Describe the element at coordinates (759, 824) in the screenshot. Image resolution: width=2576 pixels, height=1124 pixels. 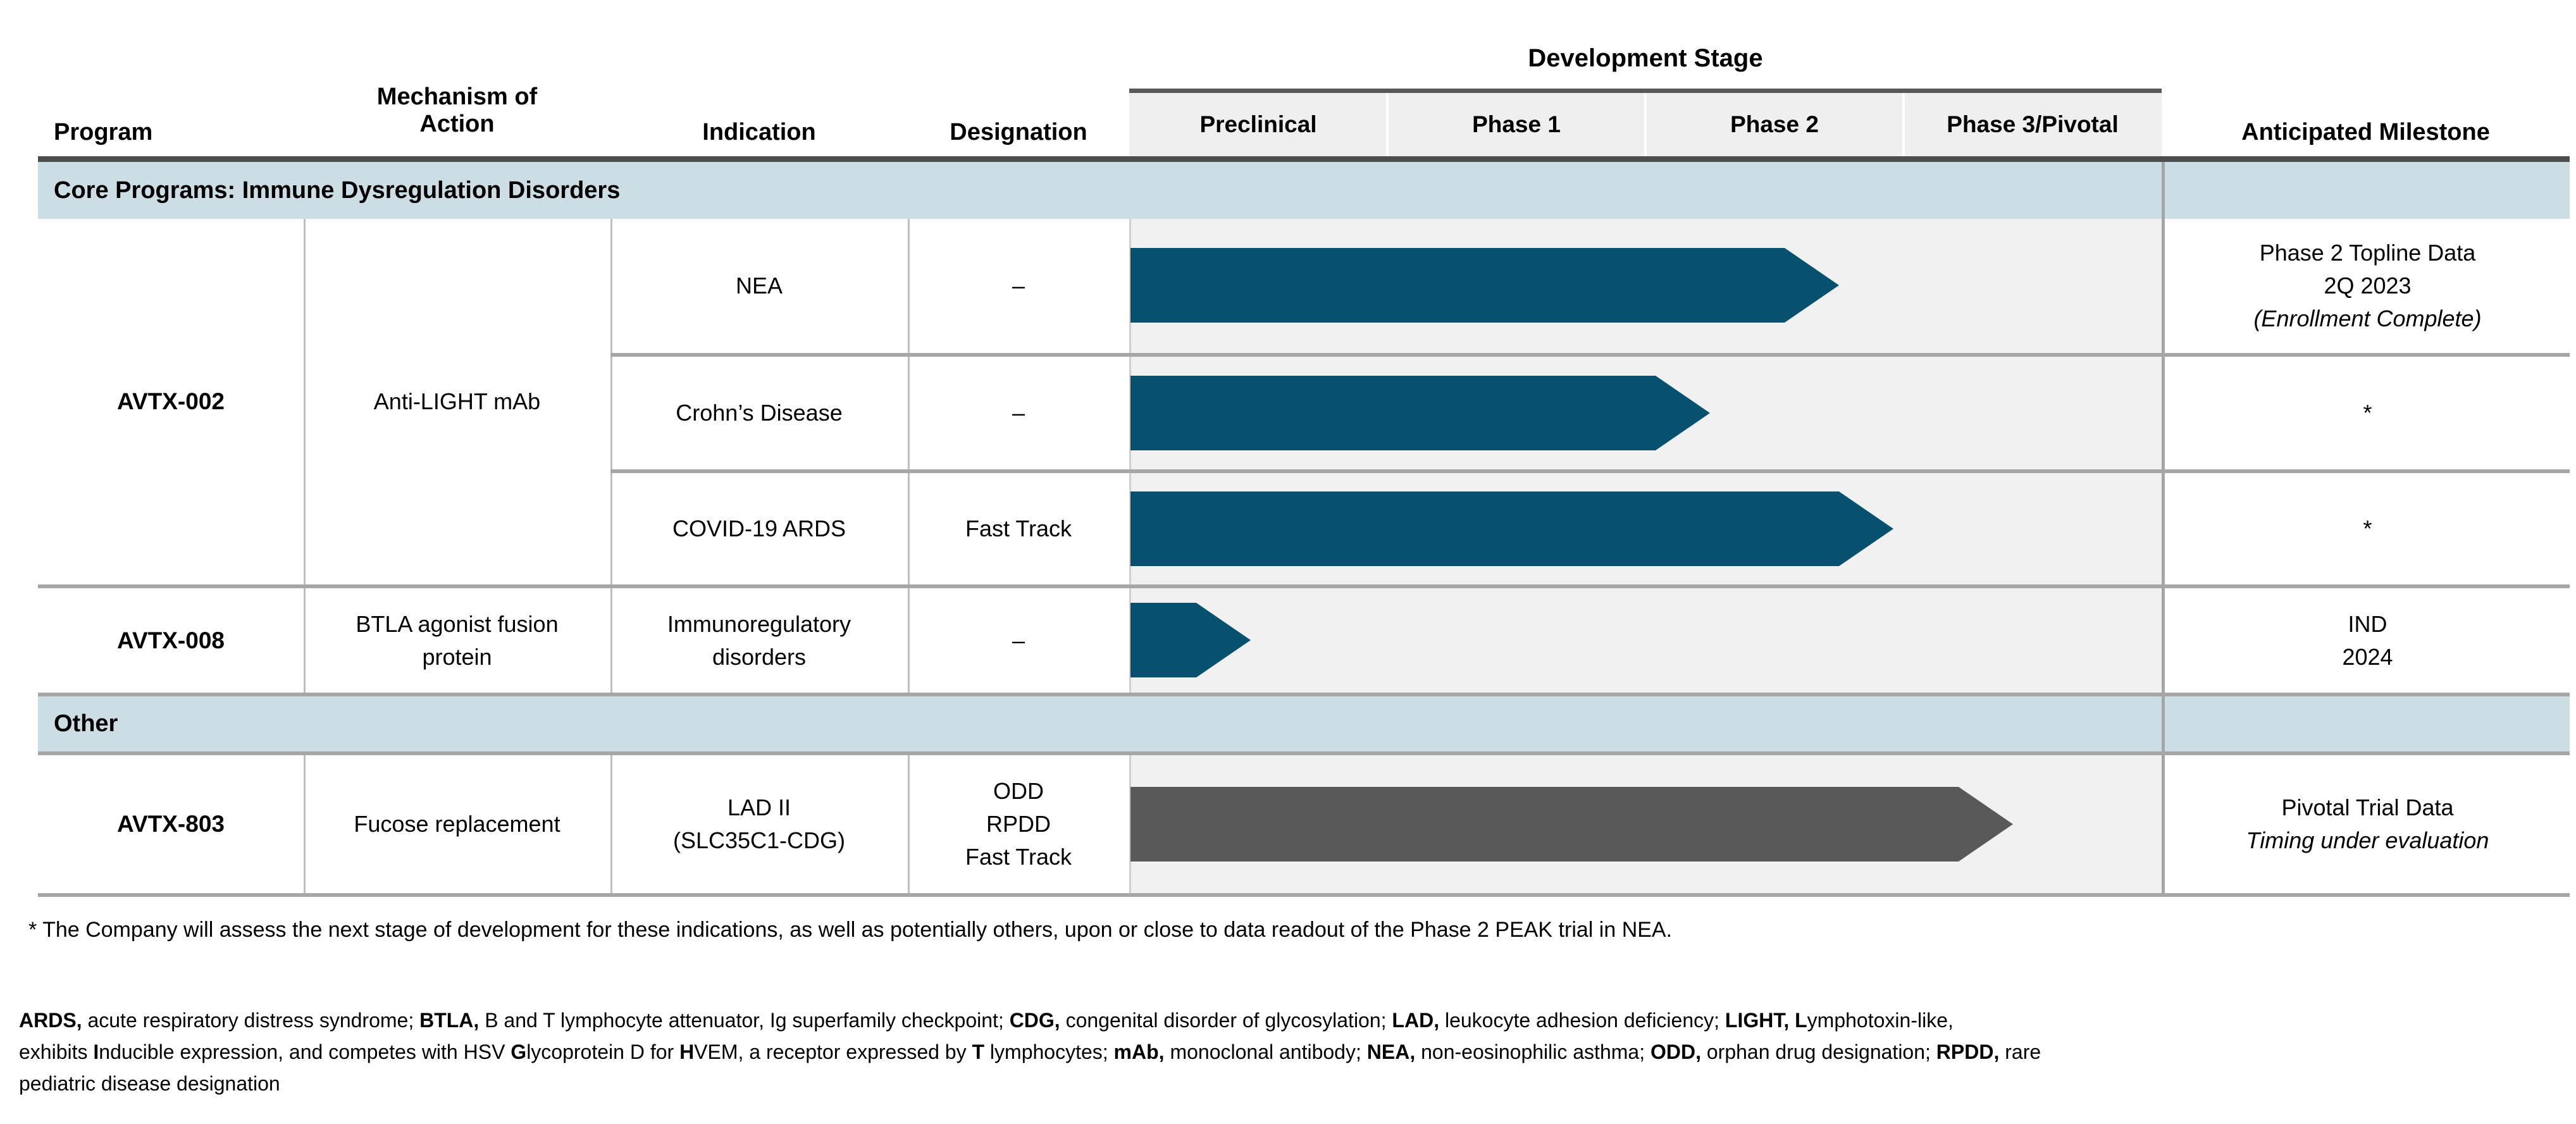
I see `indication-cell-avtx803: LAD II (SLC35C1-CDG)` at that location.